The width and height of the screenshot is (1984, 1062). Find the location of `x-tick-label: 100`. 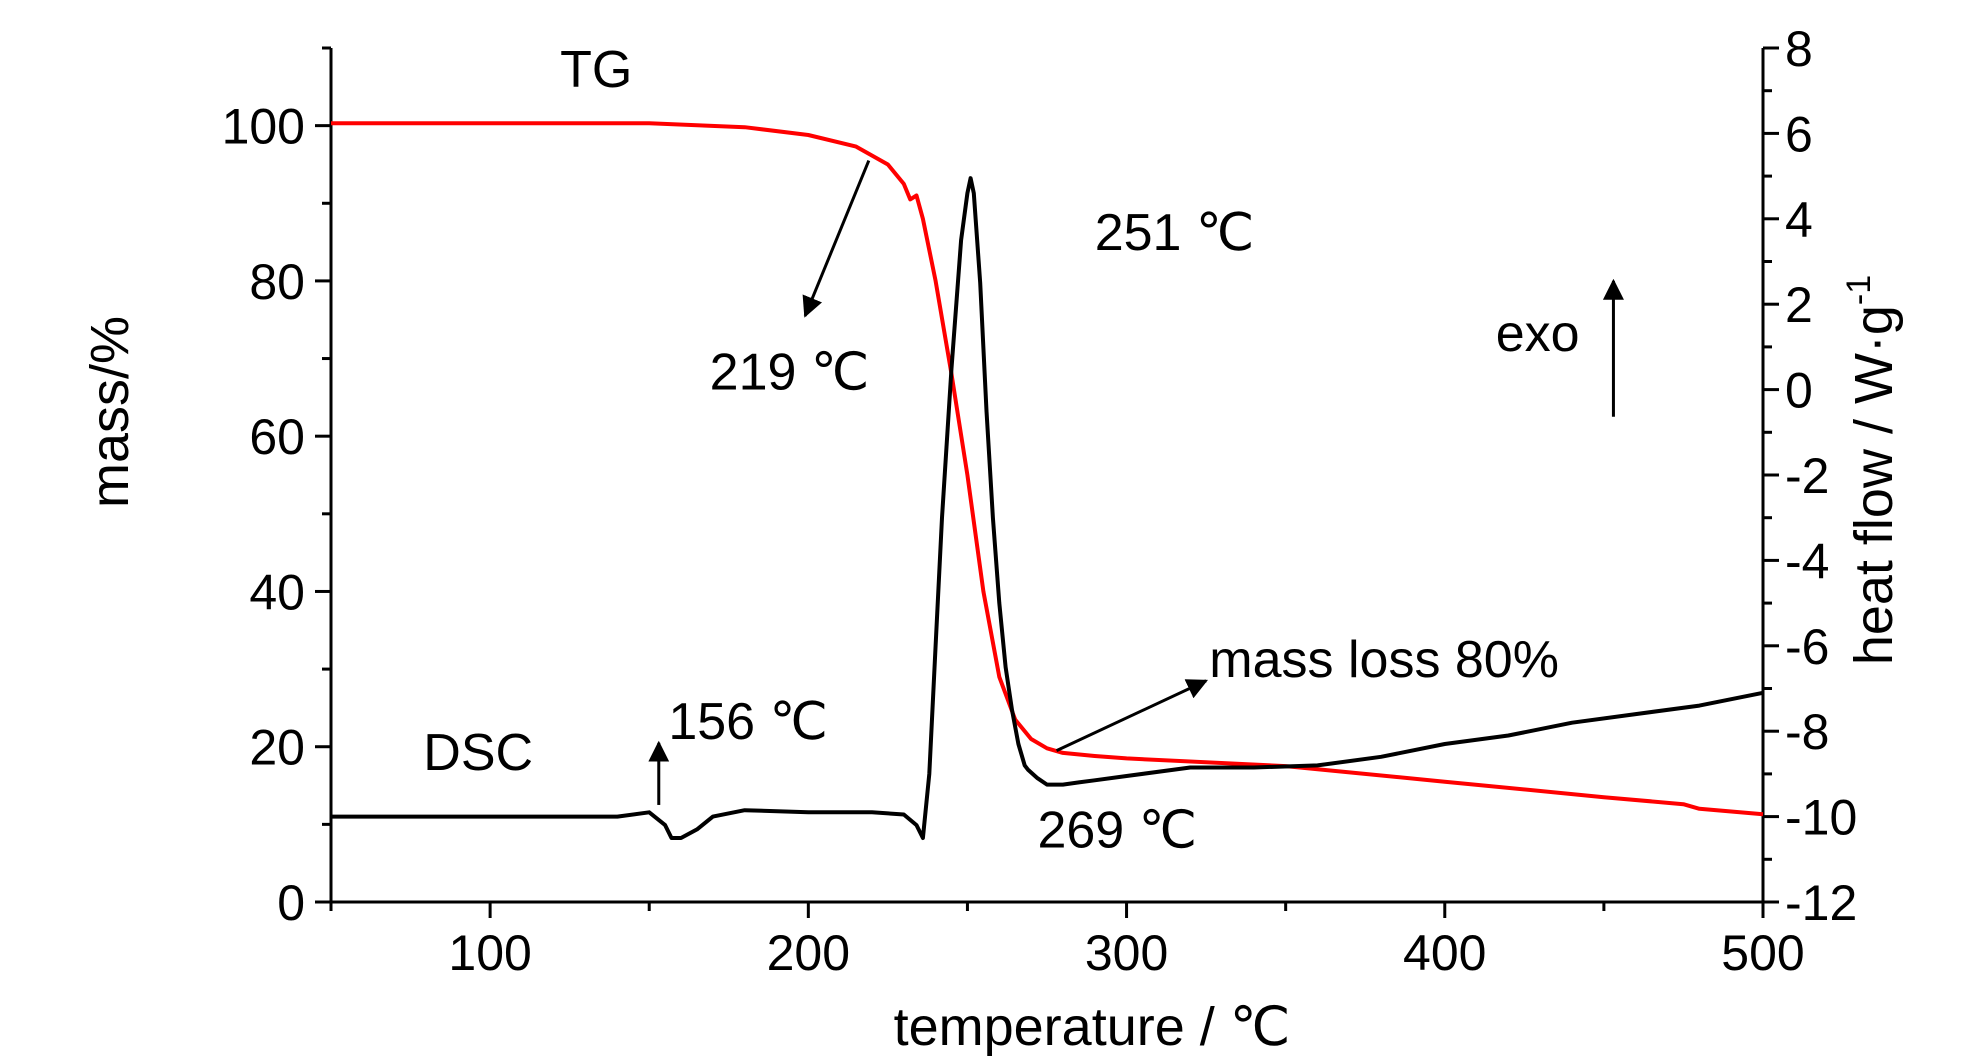

x-tick-label: 100 is located at coordinates (489, 953).